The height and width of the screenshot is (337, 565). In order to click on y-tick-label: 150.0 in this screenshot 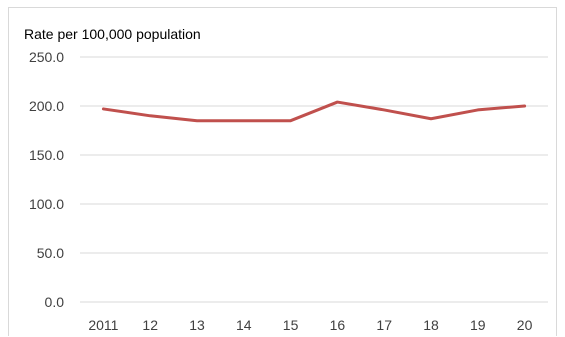, I will do `click(46, 155)`.